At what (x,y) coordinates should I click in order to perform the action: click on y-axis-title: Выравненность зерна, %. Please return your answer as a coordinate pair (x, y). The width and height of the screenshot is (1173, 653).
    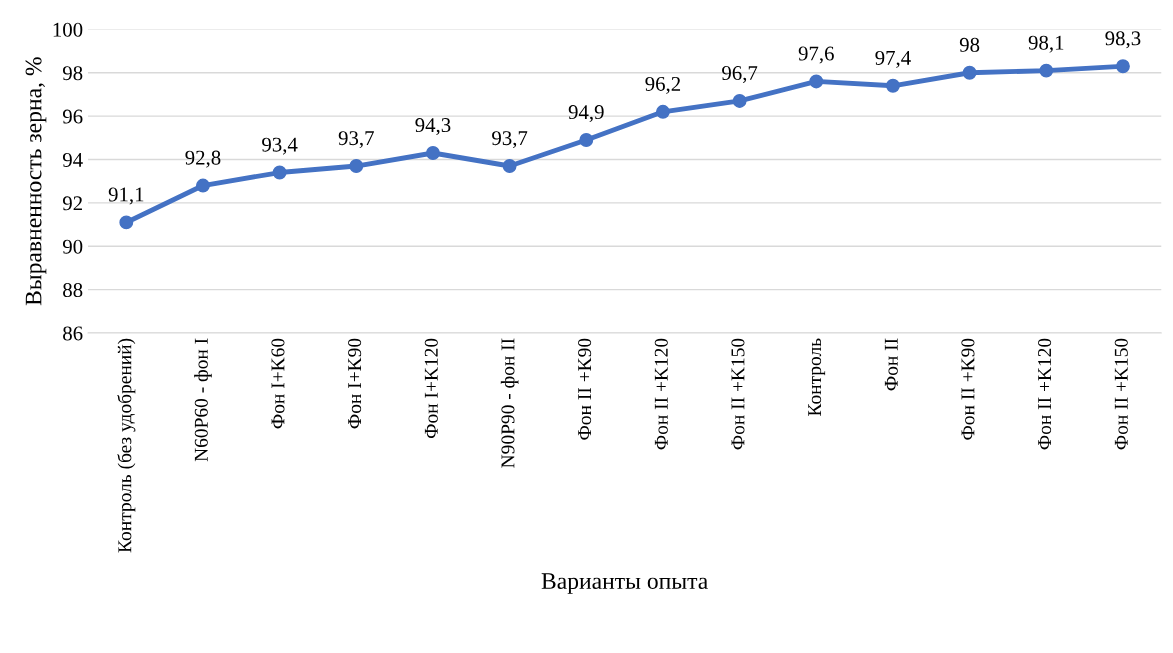
    Looking at the image, I should click on (36, 181).